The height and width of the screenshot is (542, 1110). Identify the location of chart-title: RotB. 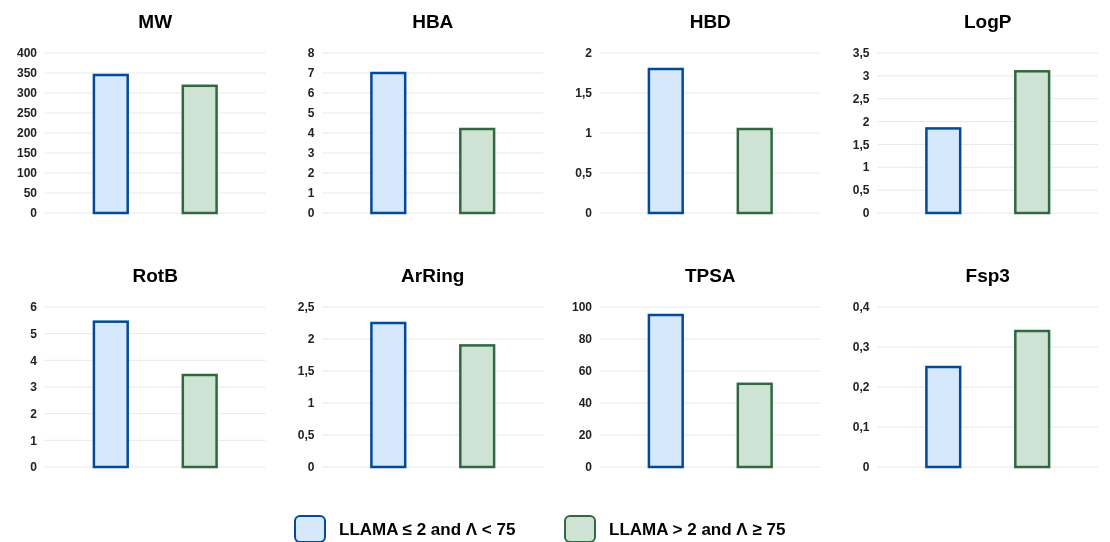
(155, 275).